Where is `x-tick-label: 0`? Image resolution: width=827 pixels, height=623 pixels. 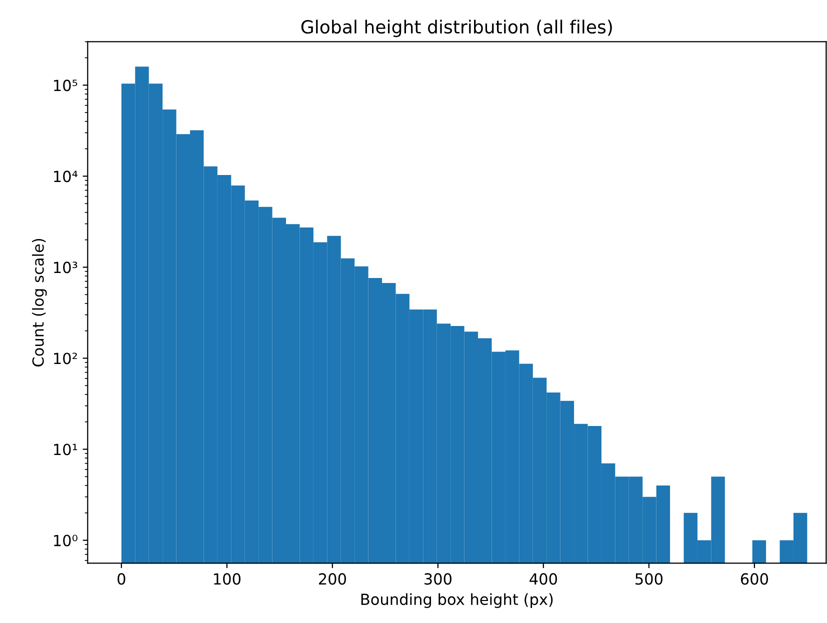 x-tick-label: 0 is located at coordinates (122, 579).